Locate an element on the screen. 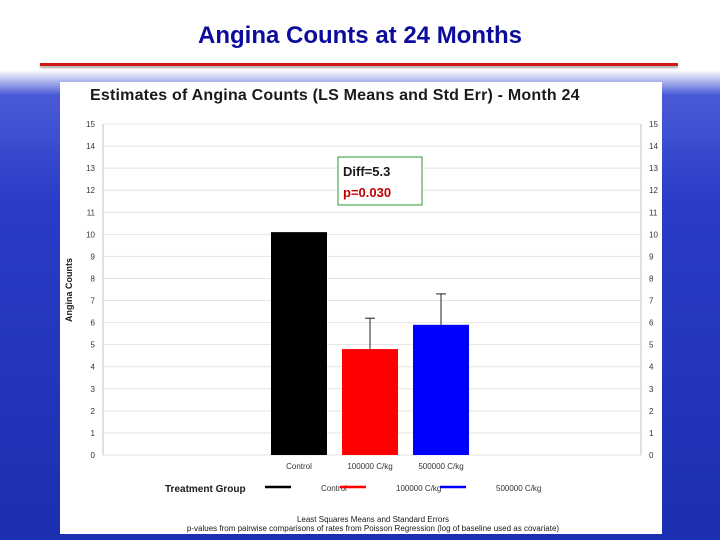  x-tick-label: 500000 C/kg is located at coordinates (440, 466).